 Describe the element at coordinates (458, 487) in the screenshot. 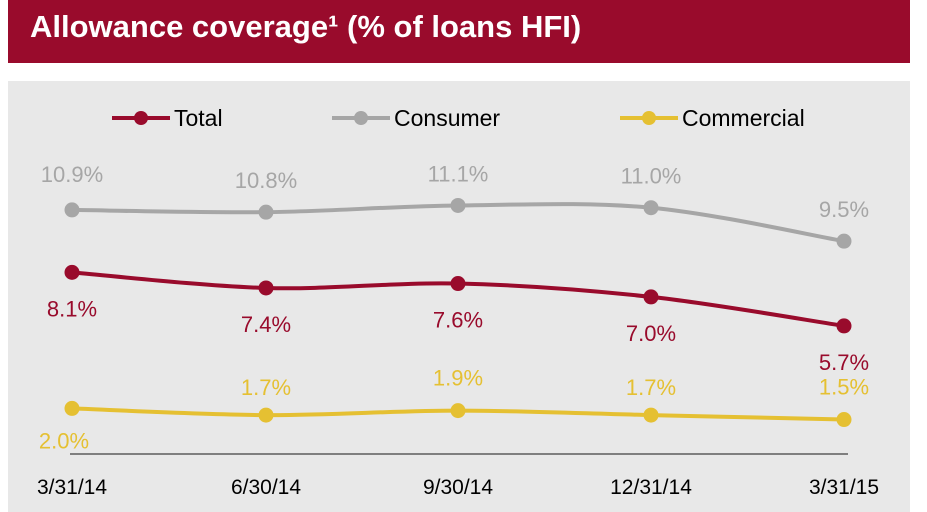

I see `x-tick-label-9-30-14: 9/30/14` at that location.